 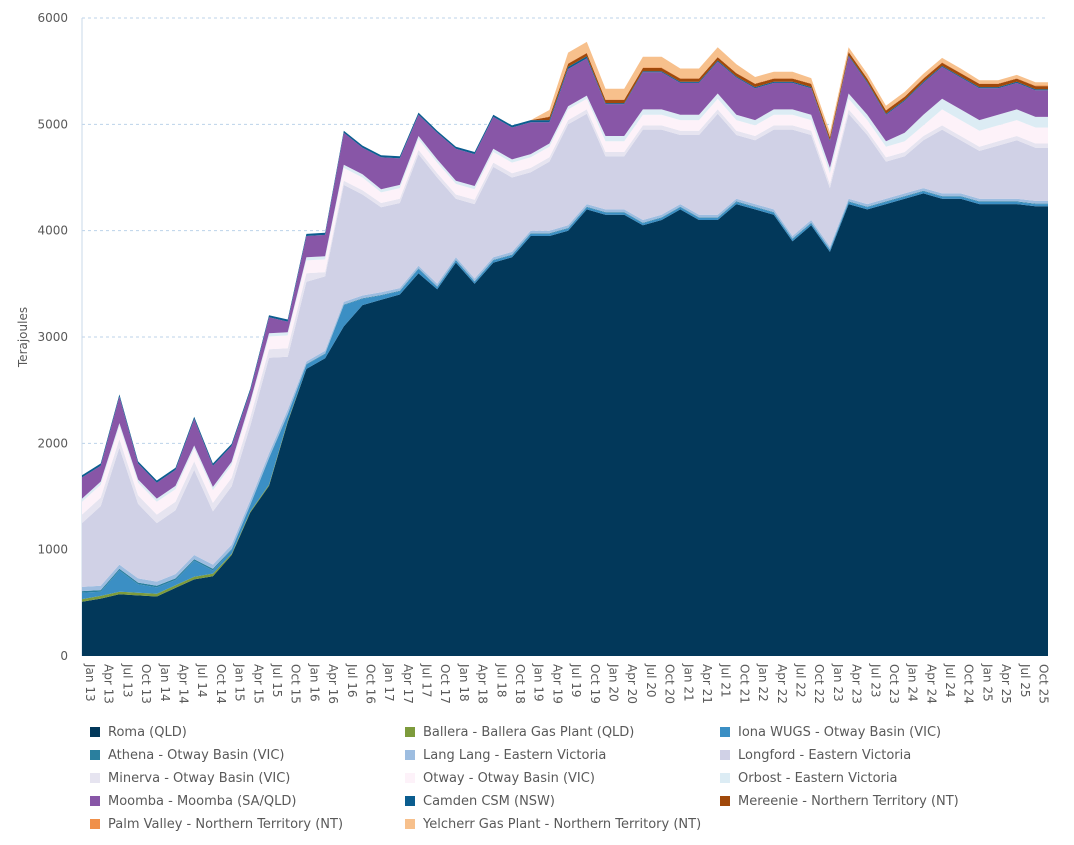 I want to click on x-tick-label: Jan 19, so click(x=539, y=682).